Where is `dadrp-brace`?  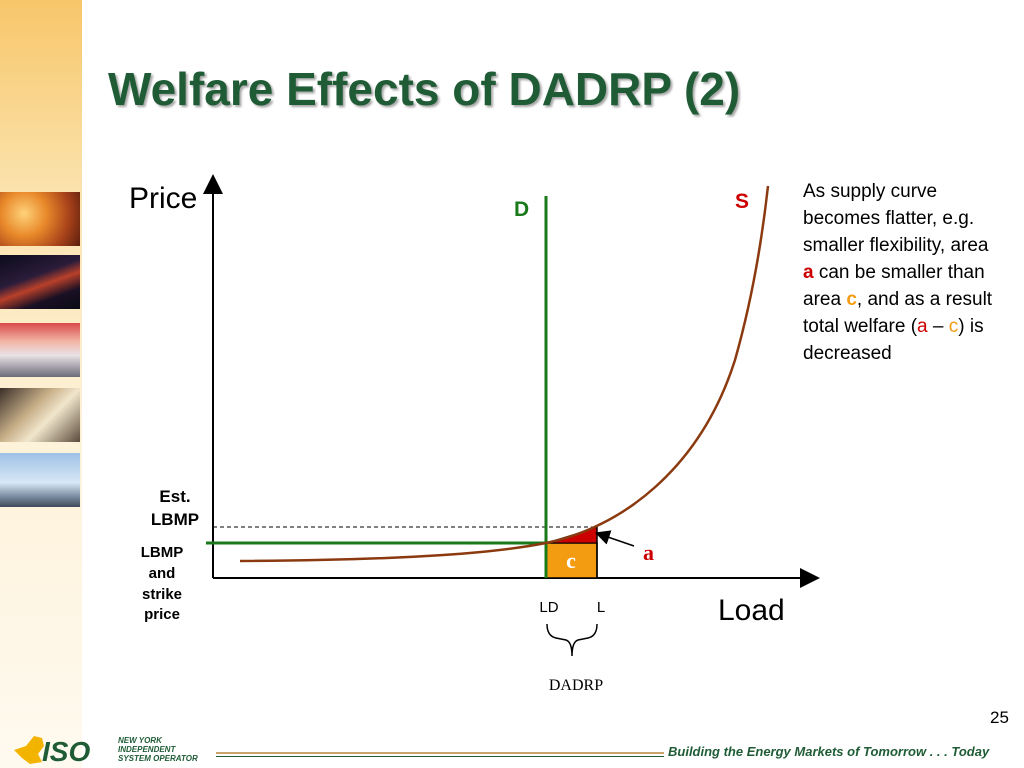
dadrp-brace is located at coordinates (572, 640).